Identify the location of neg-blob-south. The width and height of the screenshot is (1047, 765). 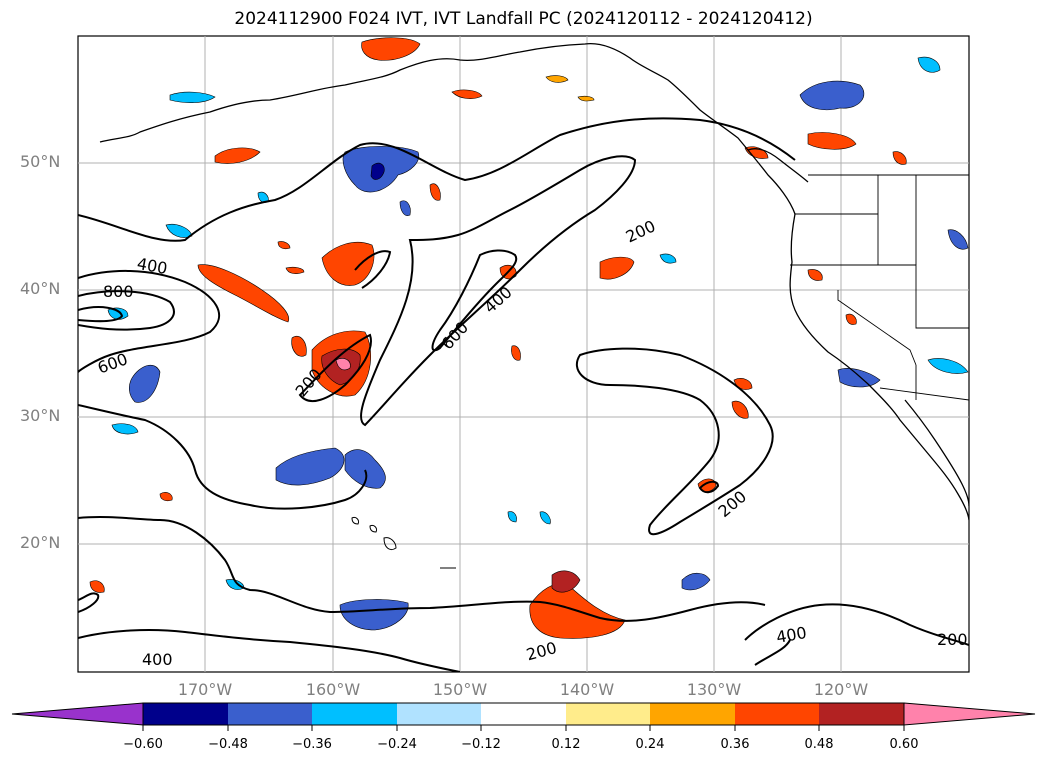
(374, 615).